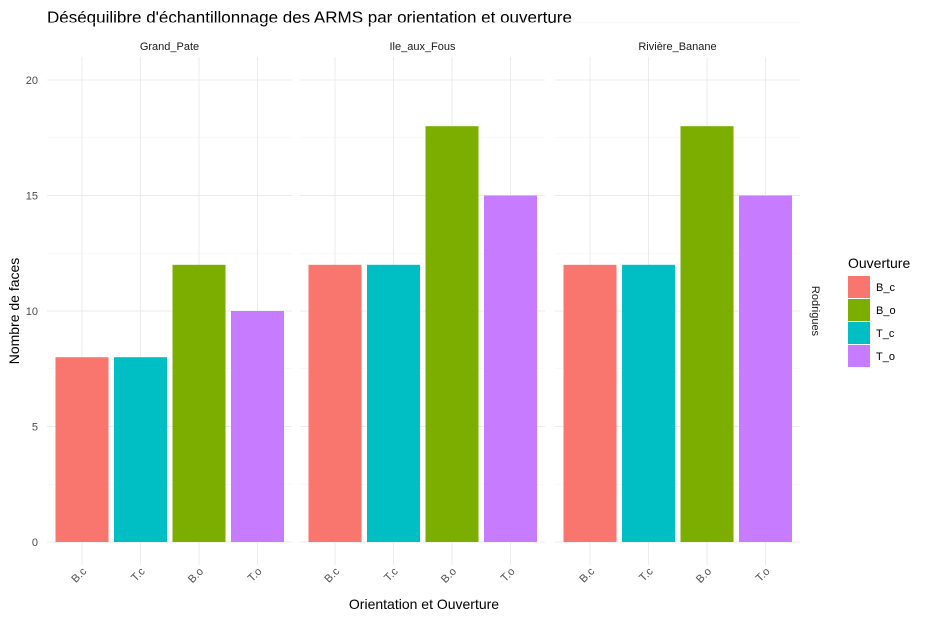  I want to click on facet-row-label: Rodrigues, so click(815, 311).